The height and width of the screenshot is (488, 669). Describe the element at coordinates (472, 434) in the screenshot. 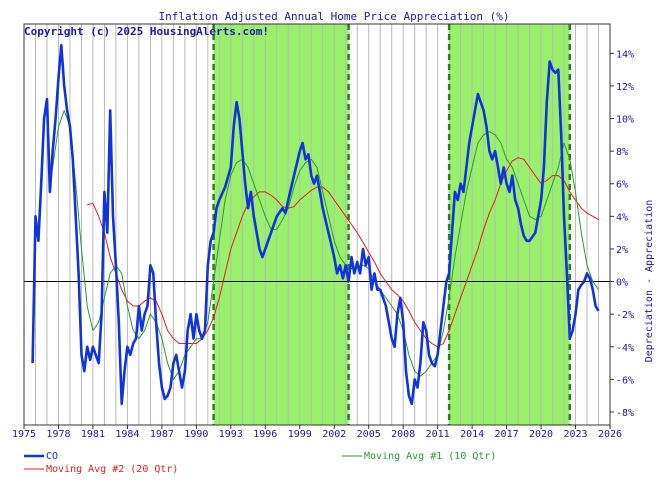

I see `x-tick-label-2014: 2014` at that location.